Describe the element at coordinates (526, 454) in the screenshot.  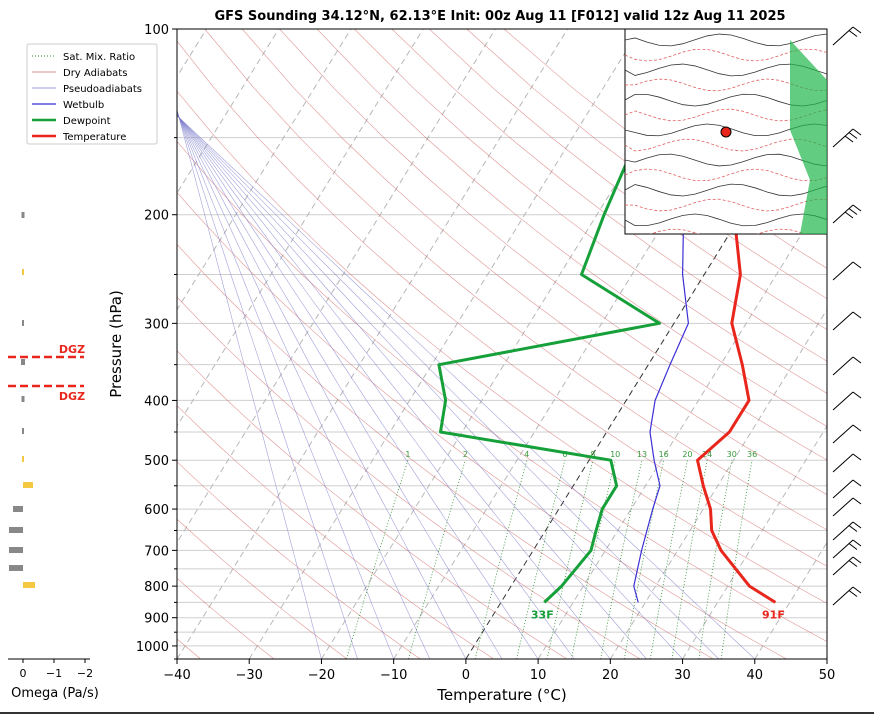
I see `mixing-ratio-label: 4` at that location.